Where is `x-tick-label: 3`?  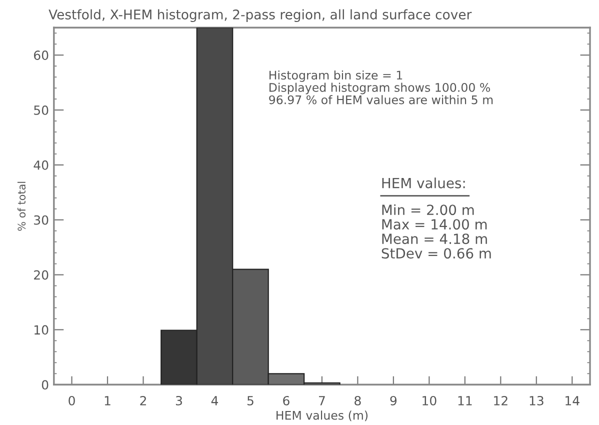
x-tick-label: 3 is located at coordinates (179, 401).